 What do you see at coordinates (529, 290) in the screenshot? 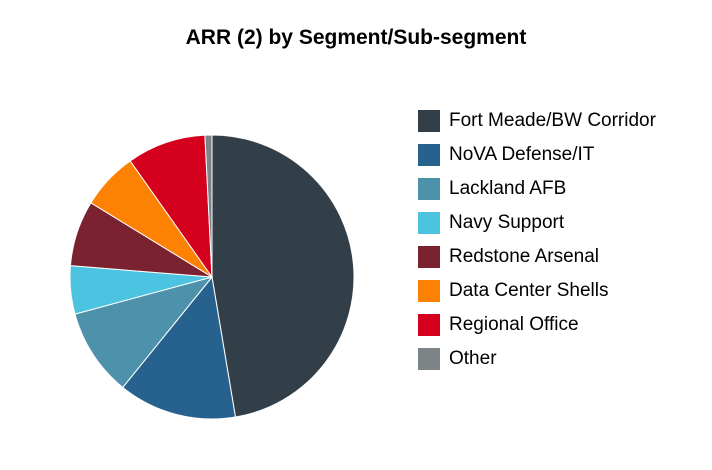
I see `legend-label: Data Center Shells` at bounding box center [529, 290].